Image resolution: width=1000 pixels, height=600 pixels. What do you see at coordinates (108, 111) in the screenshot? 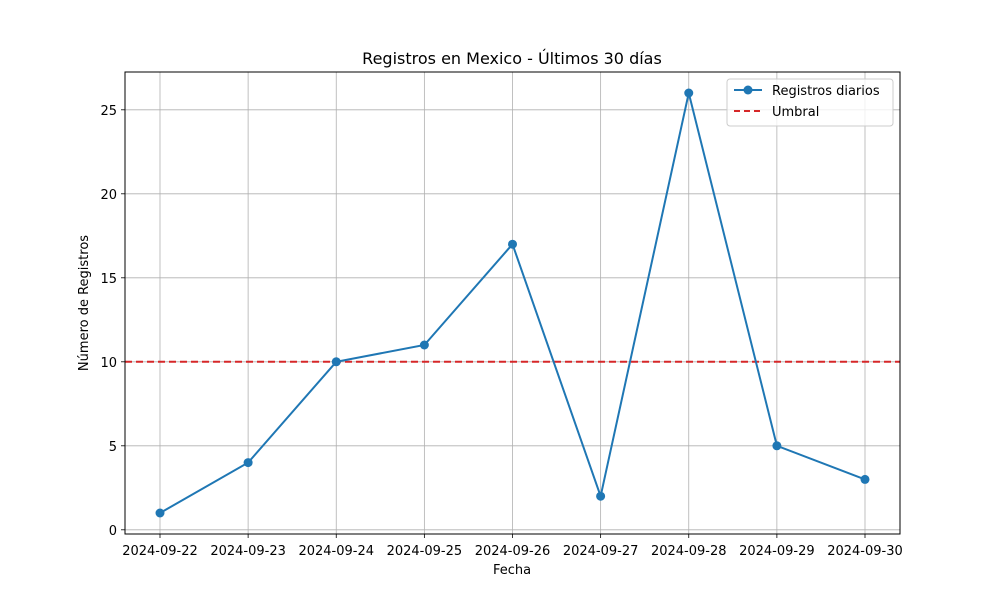
I see `y-tick-label: 25` at bounding box center [108, 111].